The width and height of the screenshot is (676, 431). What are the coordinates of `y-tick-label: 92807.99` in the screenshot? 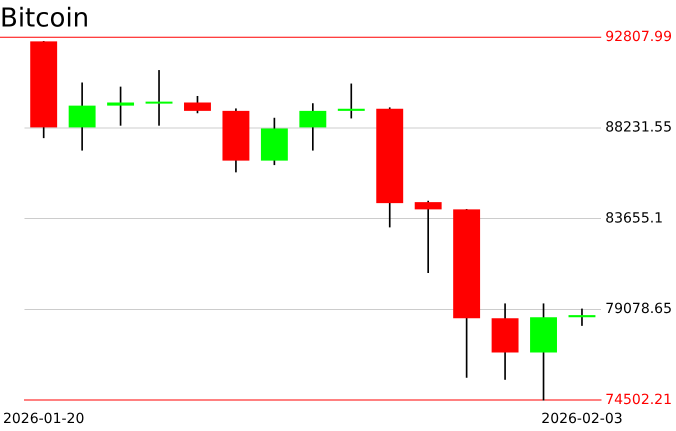 It's located at (638, 36).